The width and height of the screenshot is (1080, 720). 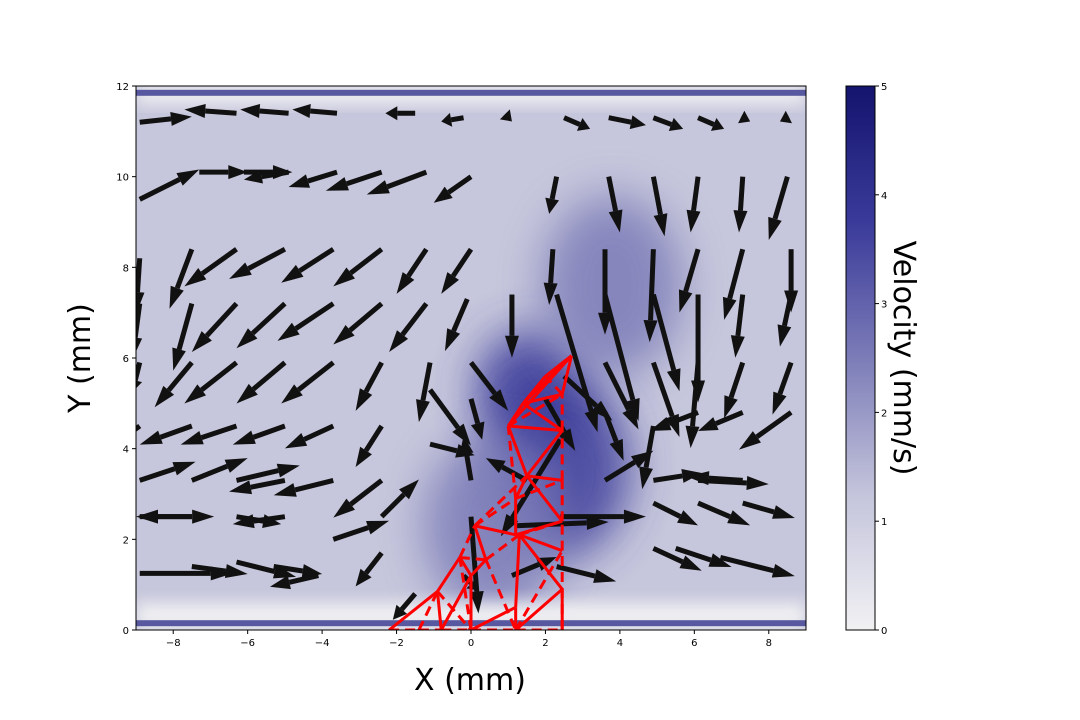 I want to click on colorbar-ticks: 0 1 2 3 4 5, so click(x=881, y=359).